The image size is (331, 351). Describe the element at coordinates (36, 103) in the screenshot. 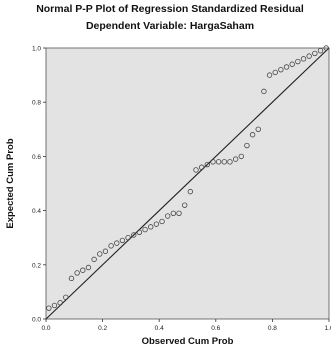

I see `y-tick-label: 0.8` at that location.